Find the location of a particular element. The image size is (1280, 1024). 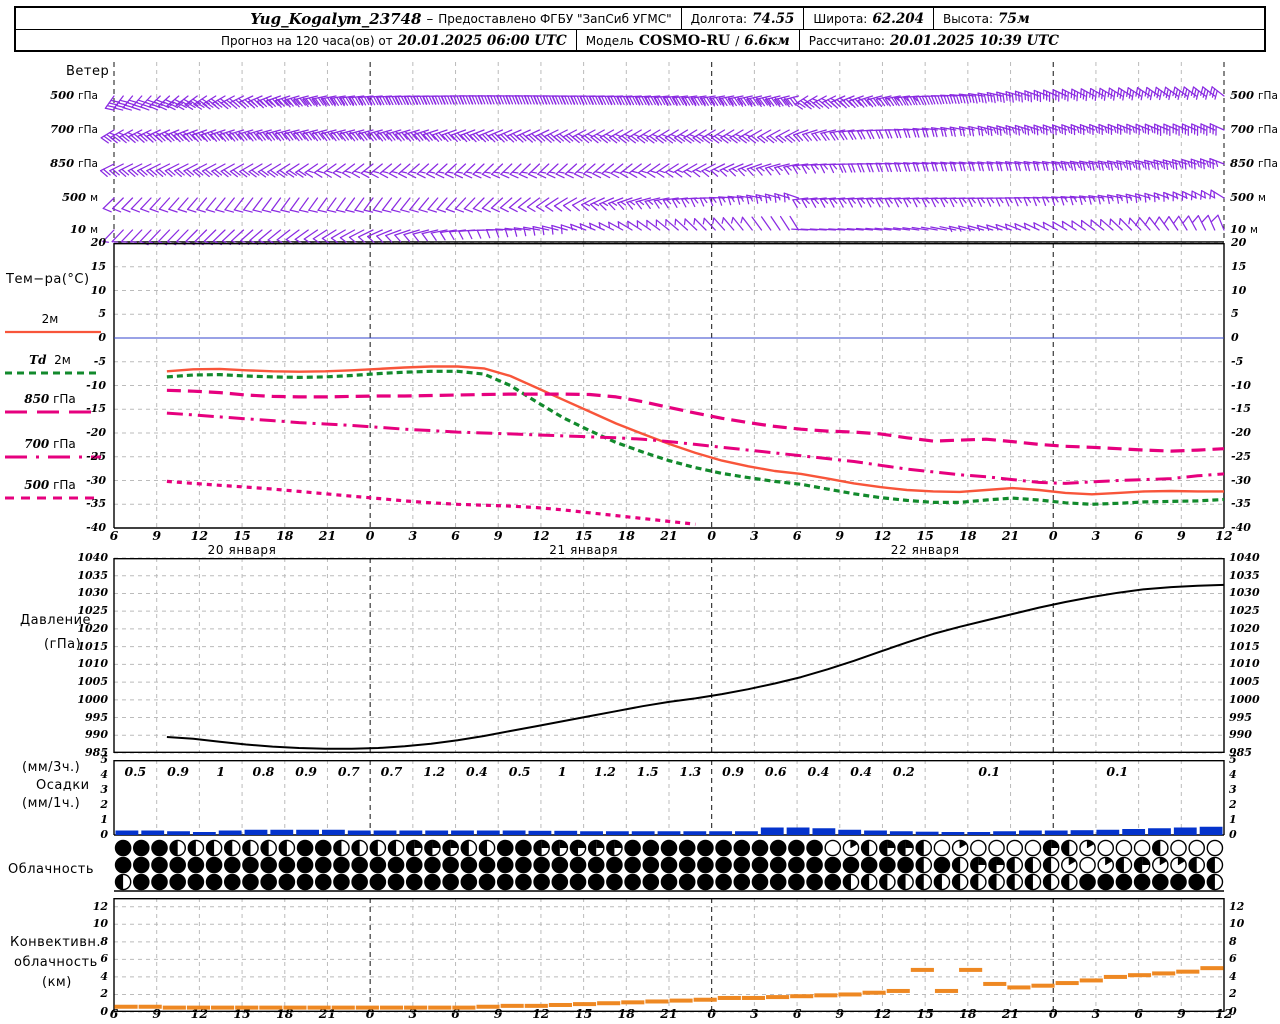

time-tick-bottom-8: 6 is located at coordinates (455, 1013).